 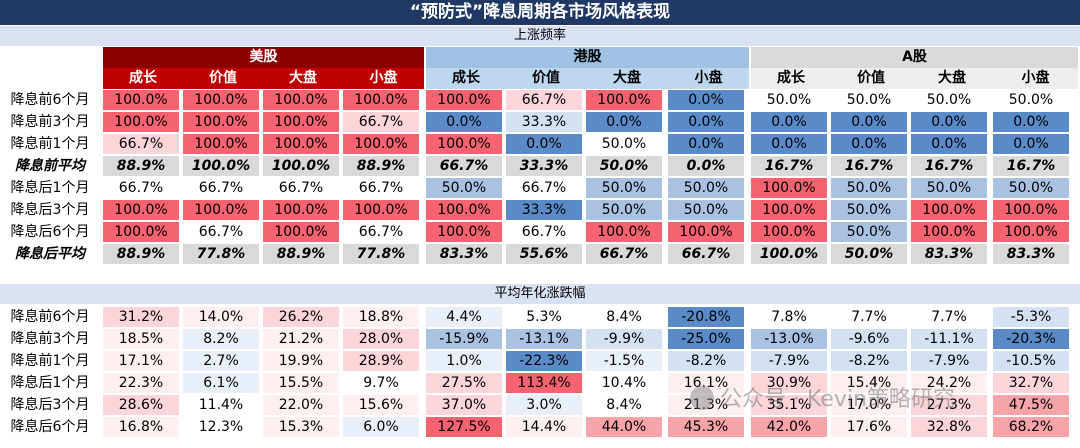 What do you see at coordinates (301, 339) in the screenshot?
I see `table-cell: 21.2%` at bounding box center [301, 339].